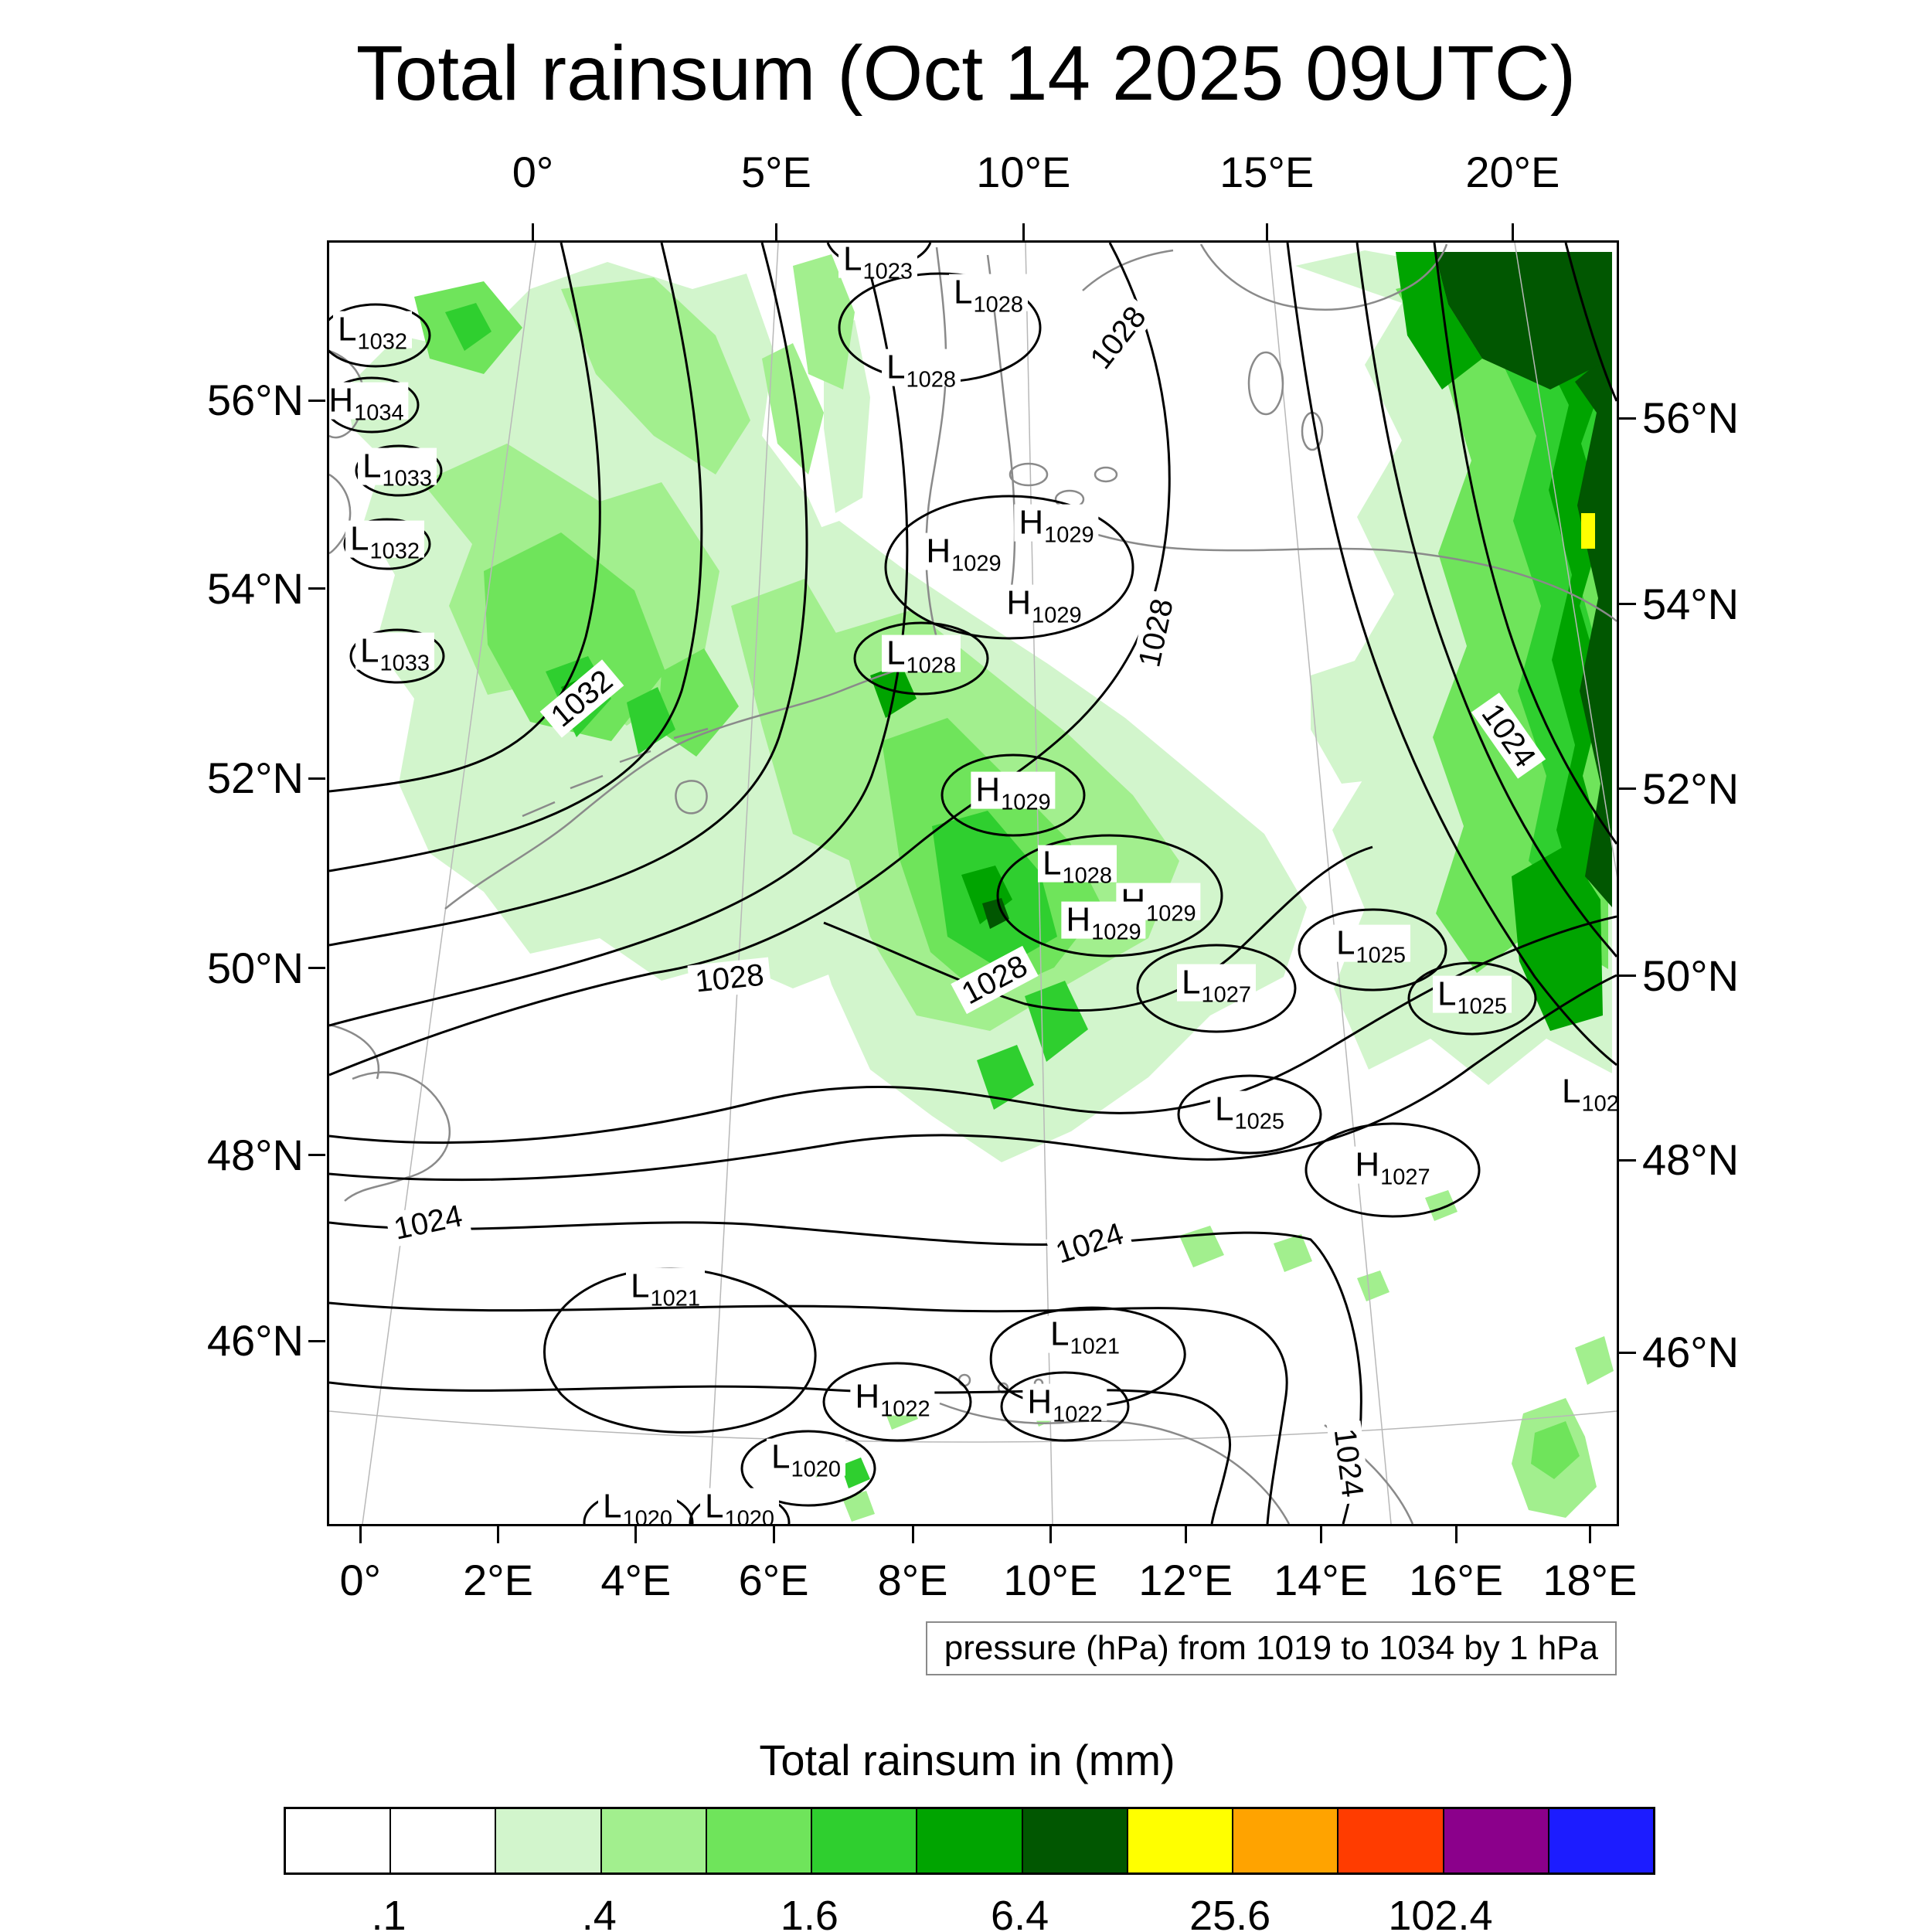 The width and height of the screenshot is (1932, 1932). I want to click on pressure-value: 1032, so click(382, 342).